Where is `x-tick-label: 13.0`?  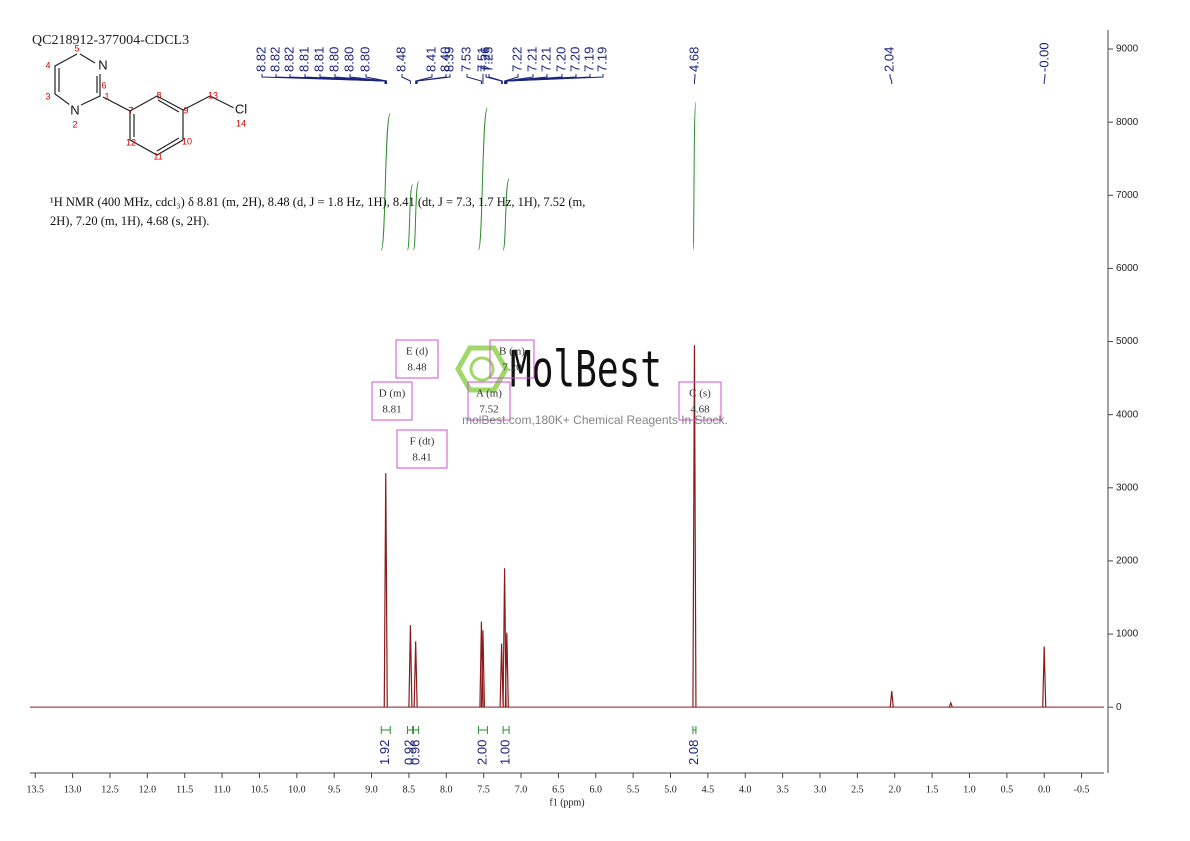 x-tick-label: 13.0 is located at coordinates (73, 789).